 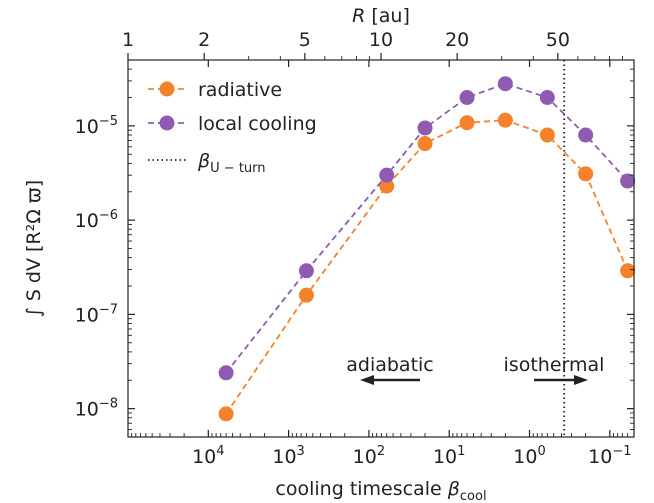 What do you see at coordinates (204, 40) in the screenshot?
I see `top-tick-label-1: 2` at bounding box center [204, 40].